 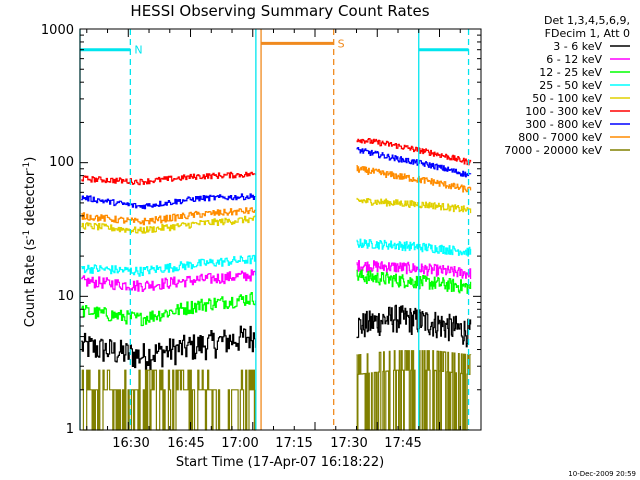 What do you see at coordinates (563, 111) in the screenshot?
I see `legend-label: 100 - 300 keV` at bounding box center [563, 111].